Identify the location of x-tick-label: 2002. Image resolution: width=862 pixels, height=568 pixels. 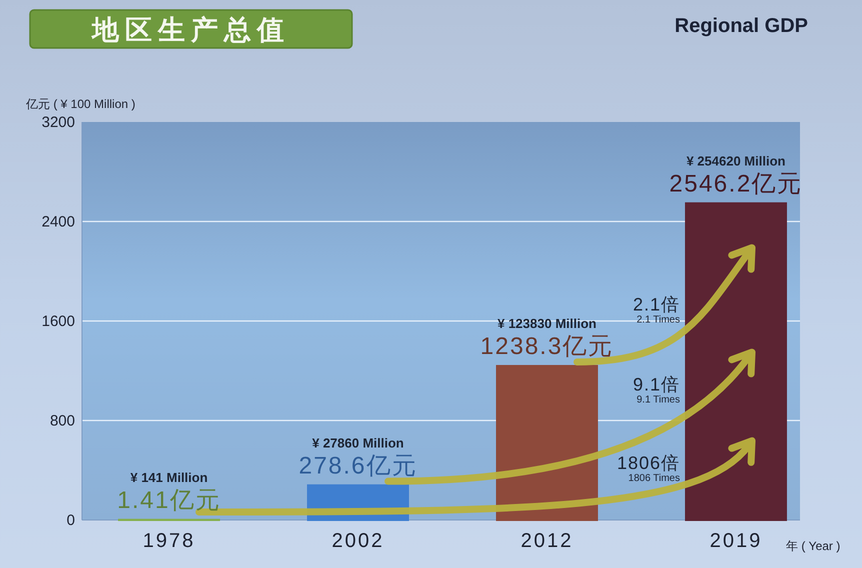
(358, 541).